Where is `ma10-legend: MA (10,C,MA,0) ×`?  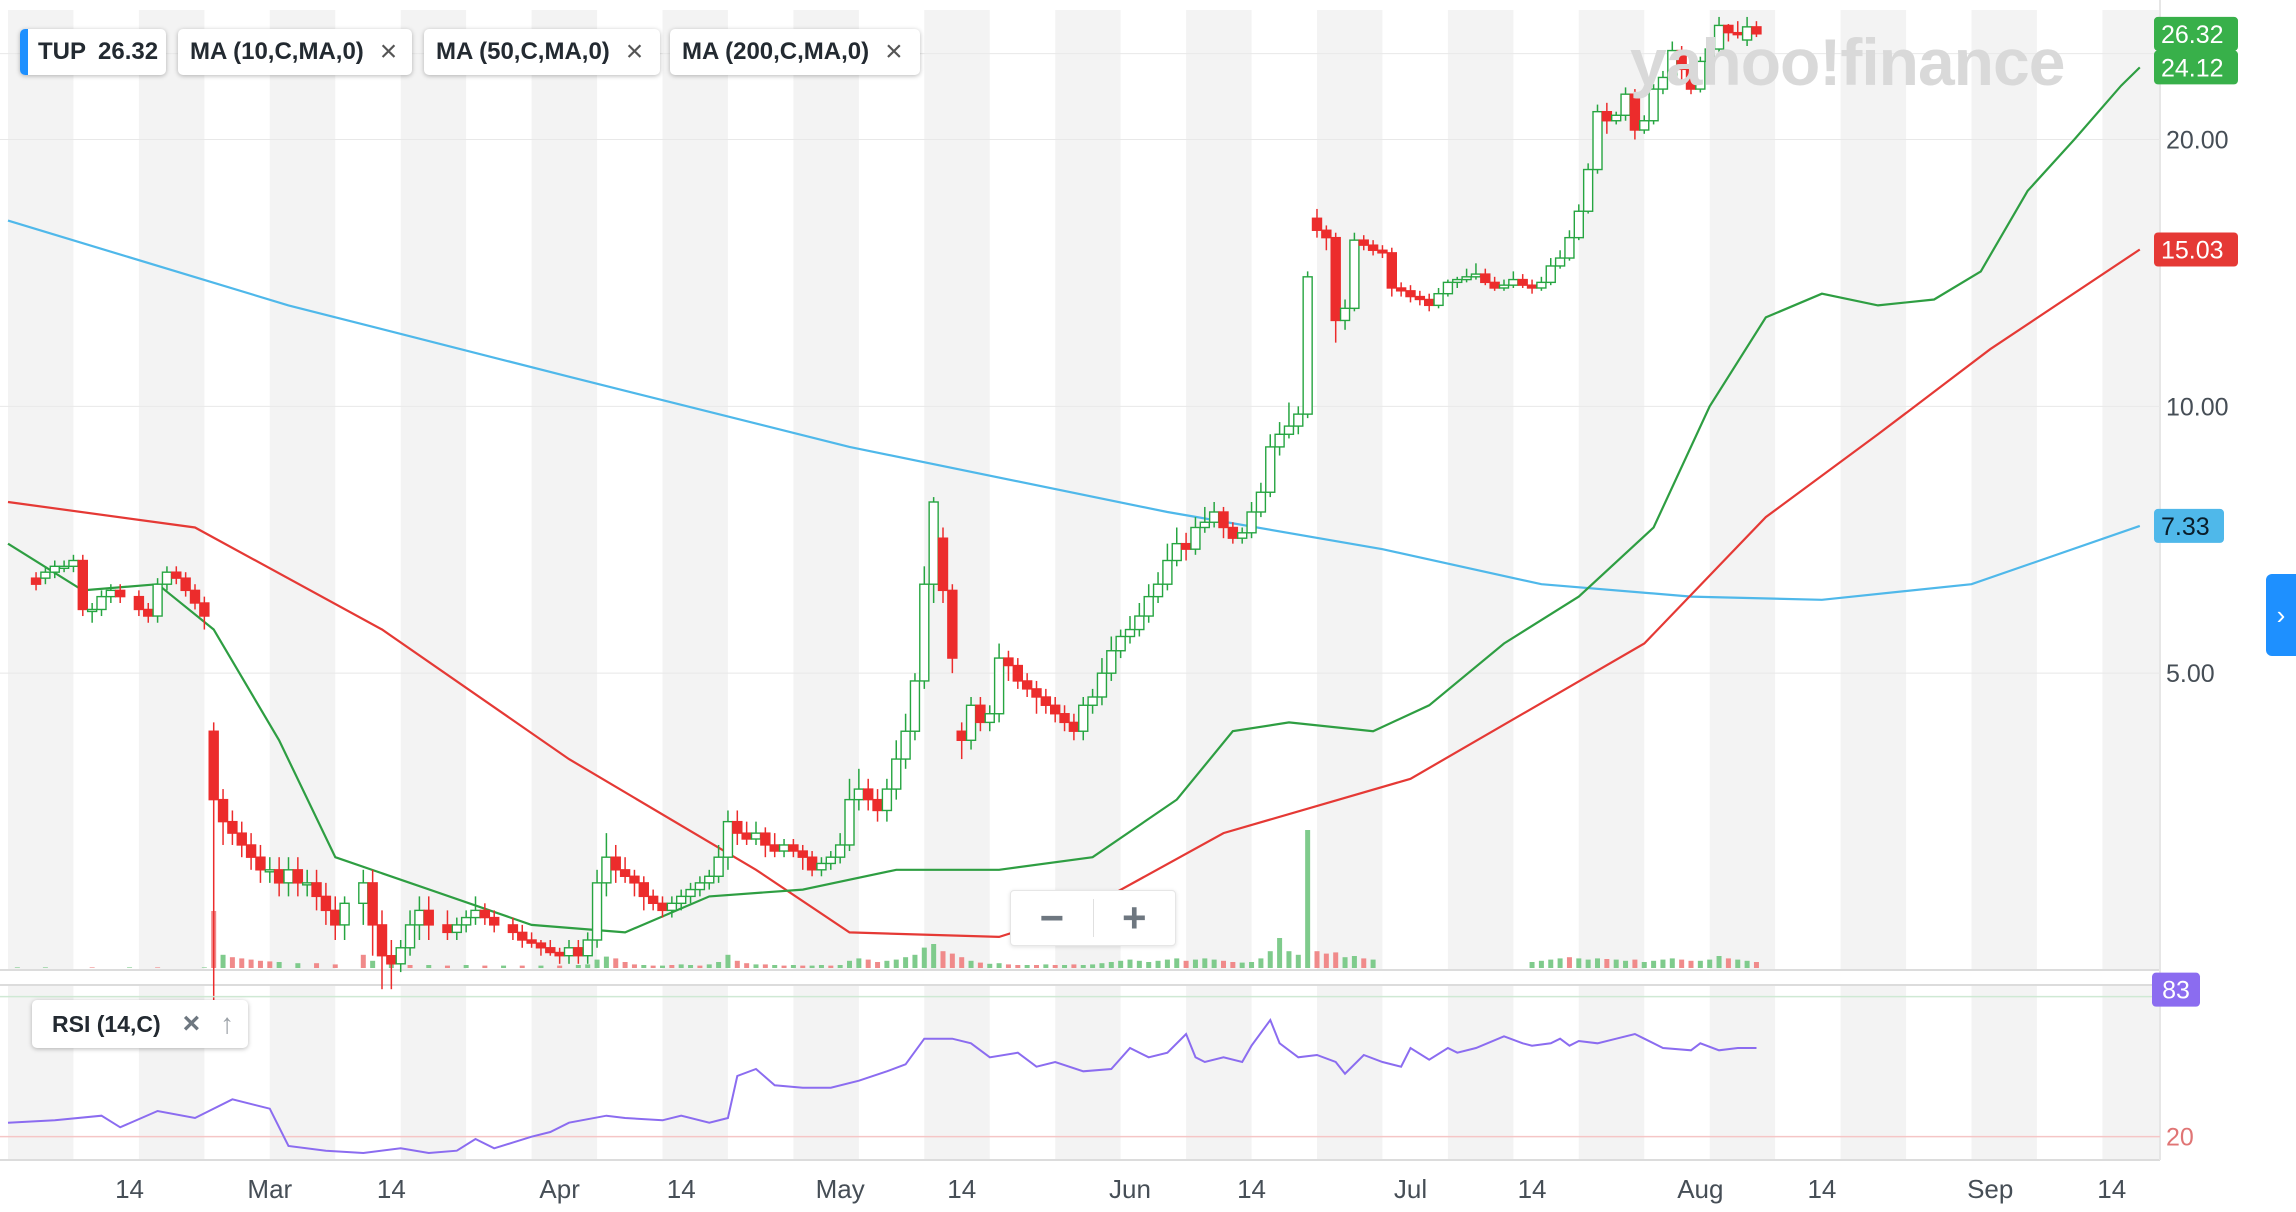 ma10-legend: MA (10,C,MA,0) × is located at coordinates (295, 52).